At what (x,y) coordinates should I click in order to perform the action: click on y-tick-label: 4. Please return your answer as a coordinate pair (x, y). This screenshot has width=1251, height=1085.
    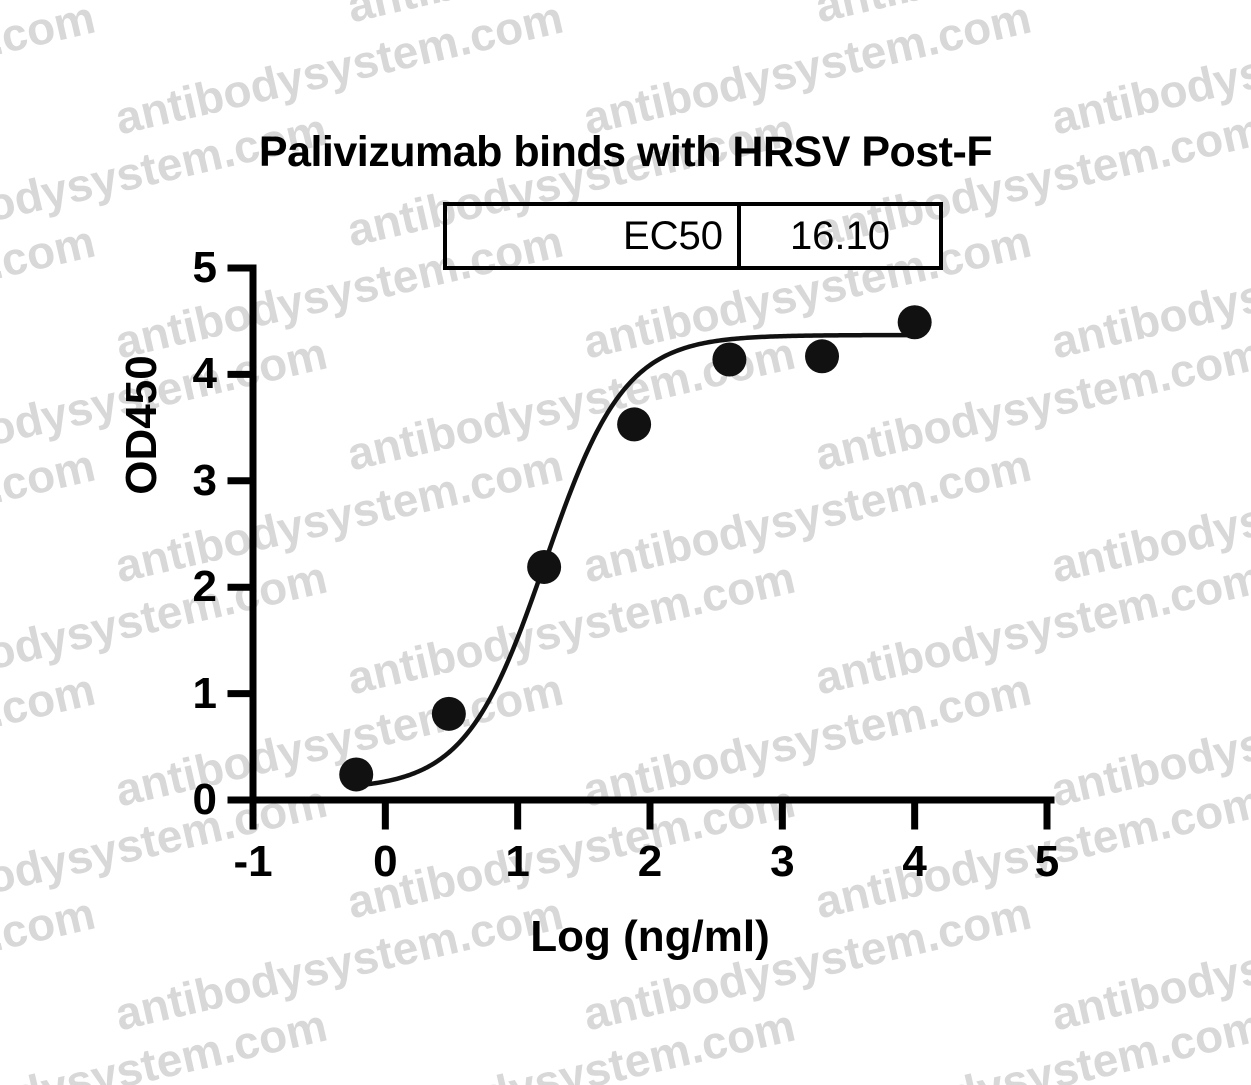
    Looking at the image, I should click on (204, 374).